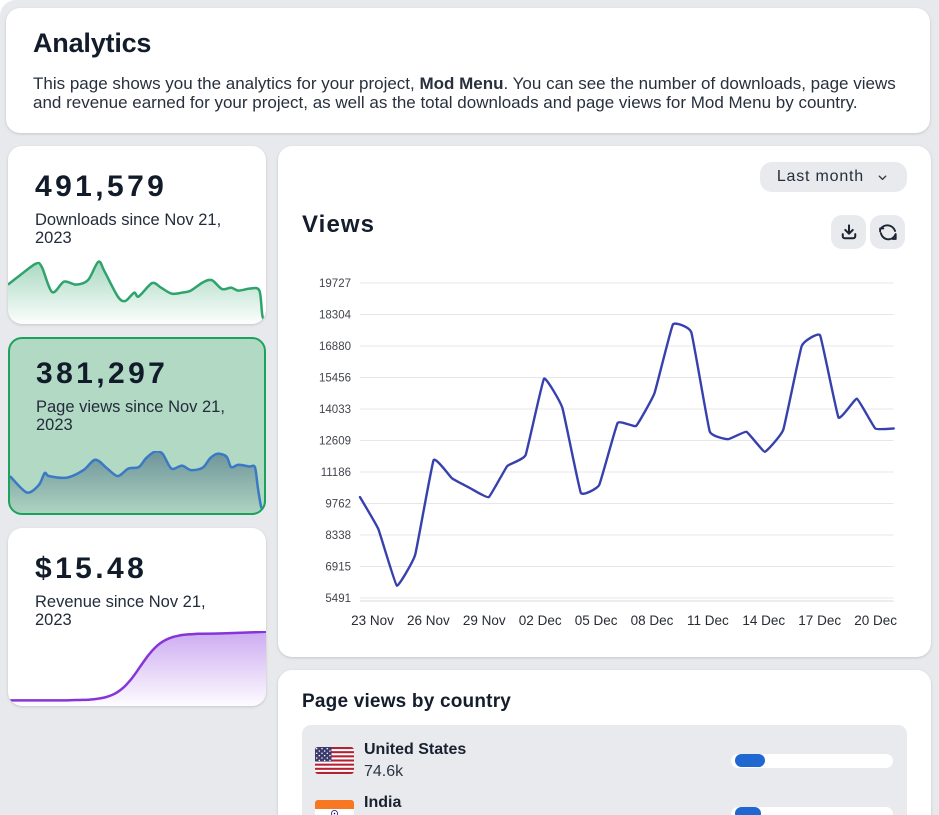 This screenshot has width=939, height=815. I want to click on svg-text: 18304, so click(335, 316).